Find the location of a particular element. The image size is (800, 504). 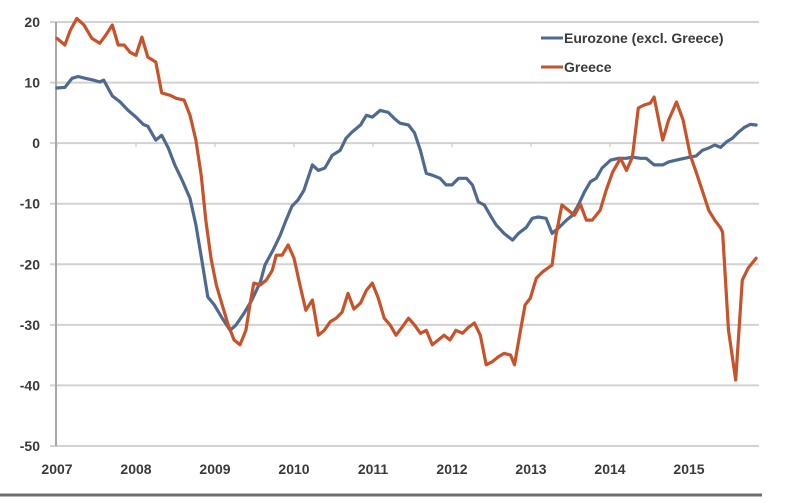

x-tick-label: 2007 is located at coordinates (56, 469).